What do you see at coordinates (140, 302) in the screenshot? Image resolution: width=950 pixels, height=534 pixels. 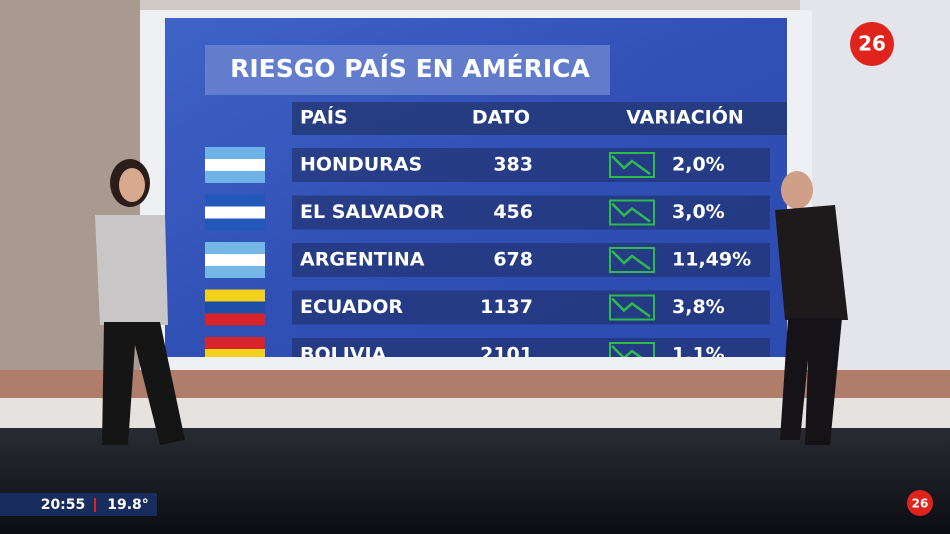 I see `presenter-left` at bounding box center [140, 302].